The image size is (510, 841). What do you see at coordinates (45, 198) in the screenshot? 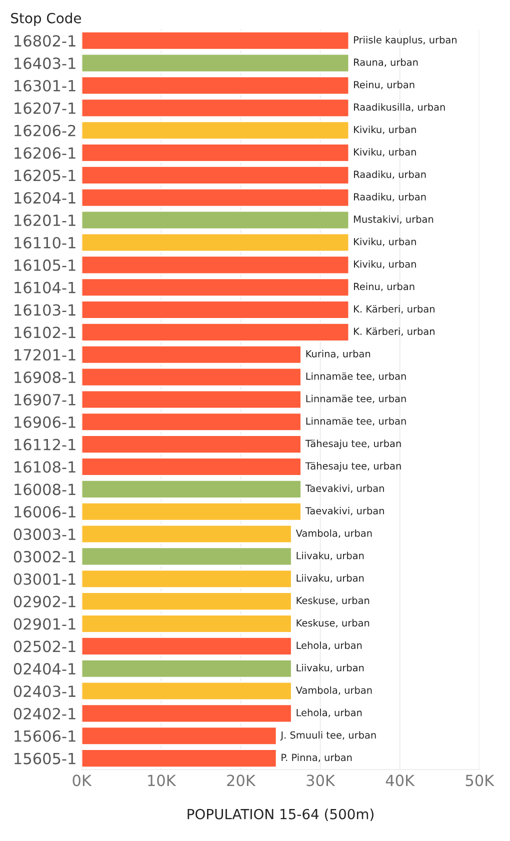
I see `y-tick-label: 16204-1` at bounding box center [45, 198].